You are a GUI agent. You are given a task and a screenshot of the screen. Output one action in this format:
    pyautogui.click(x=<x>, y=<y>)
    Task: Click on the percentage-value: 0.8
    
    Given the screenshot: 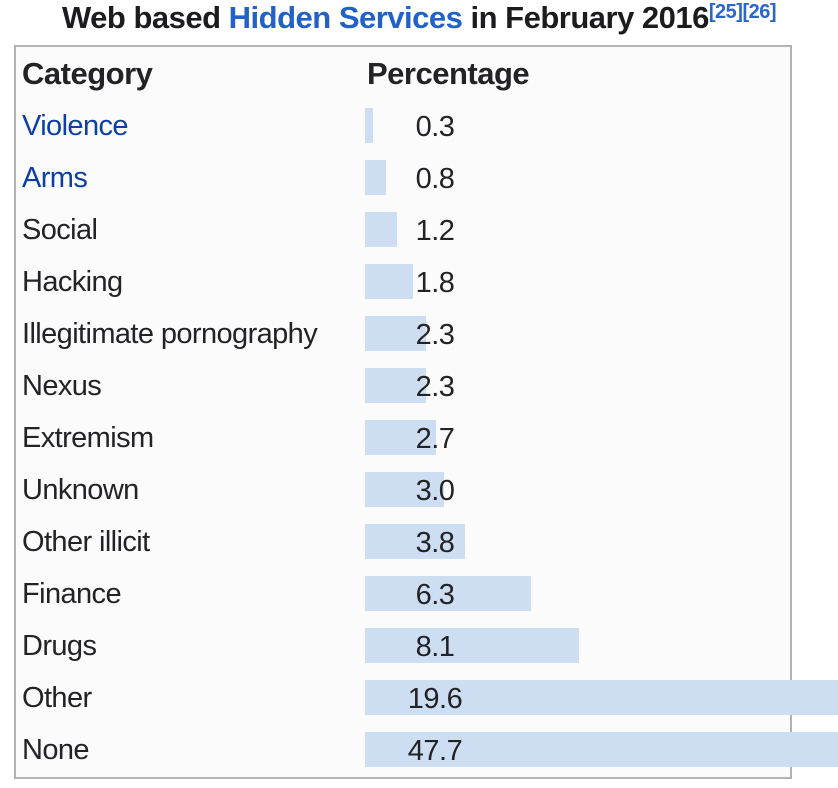 What is the action you would take?
    pyautogui.click(x=435, y=179)
    